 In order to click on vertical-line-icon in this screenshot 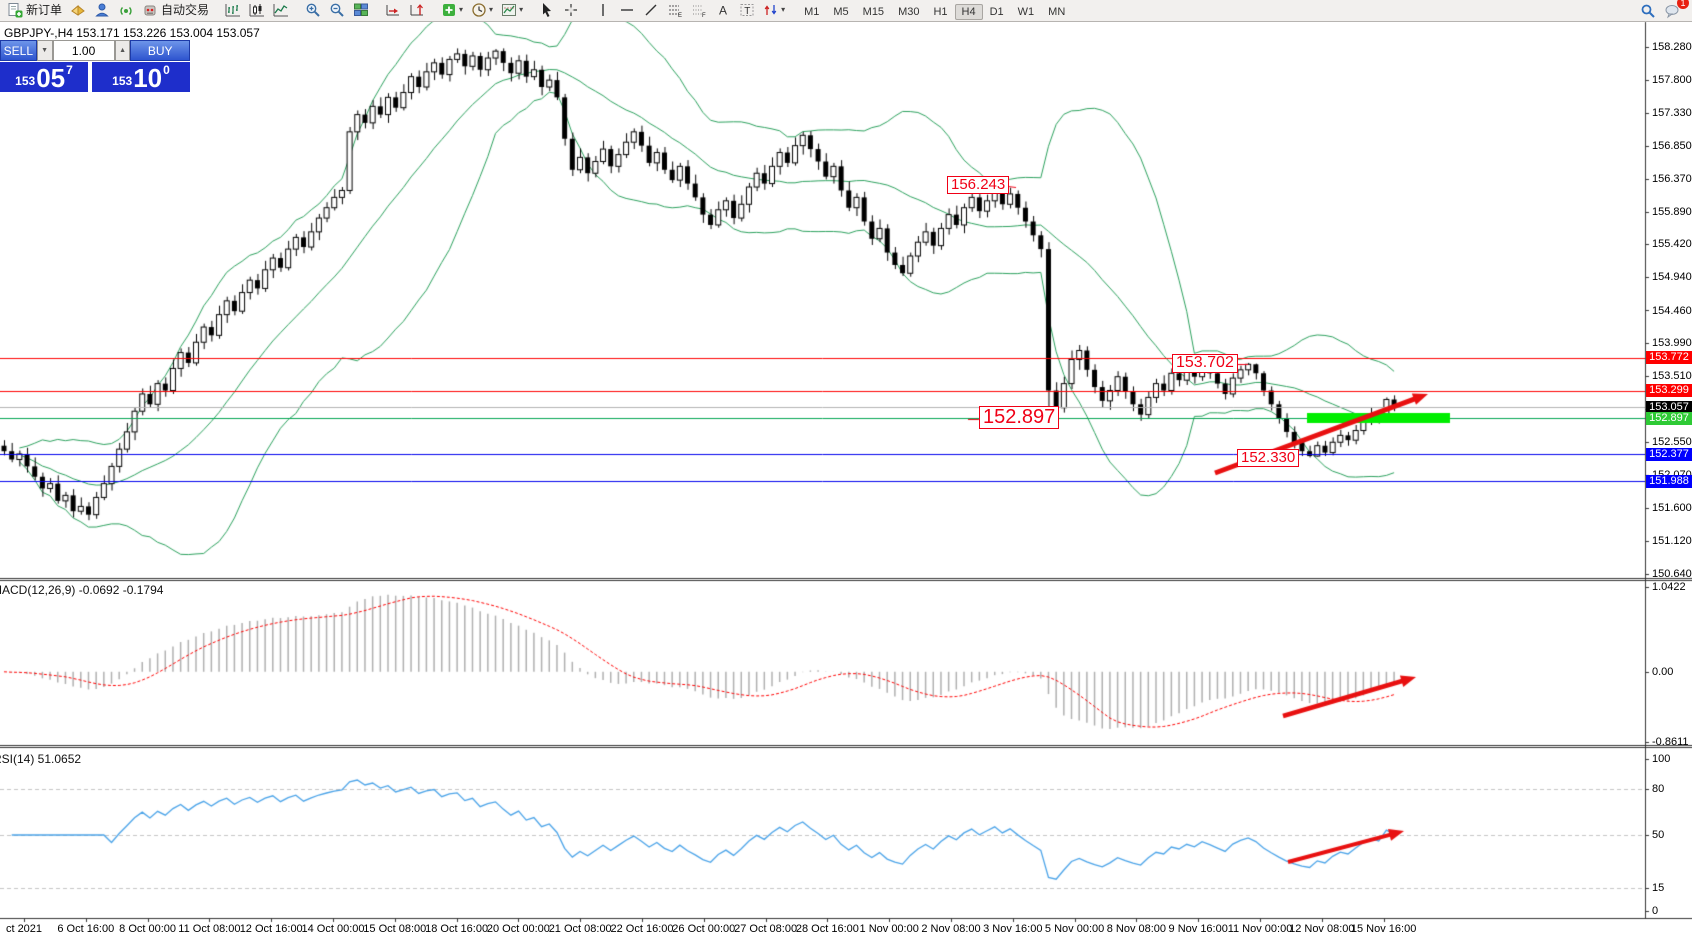, I will do `click(603, 10)`.